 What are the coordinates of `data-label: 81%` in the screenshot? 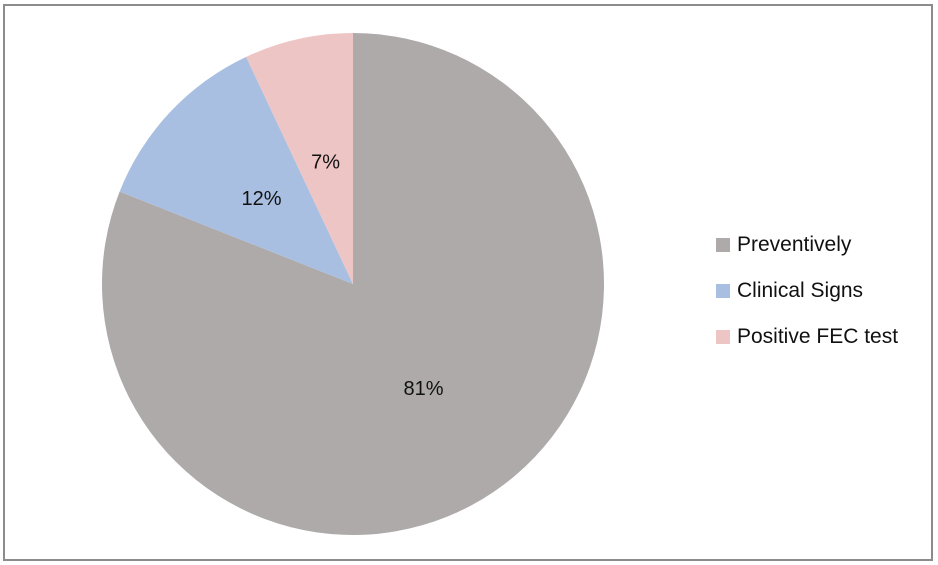 It's located at (424, 389).